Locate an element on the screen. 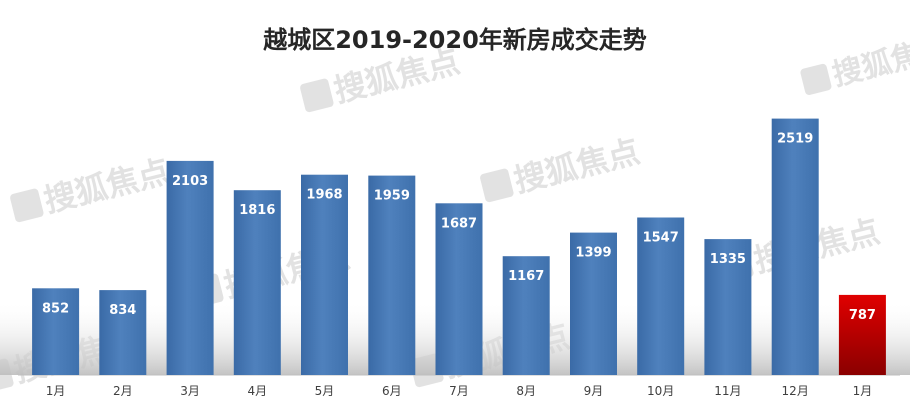  chart-title: 越城区2019-2020年新房成交走势 is located at coordinates (455, 40).